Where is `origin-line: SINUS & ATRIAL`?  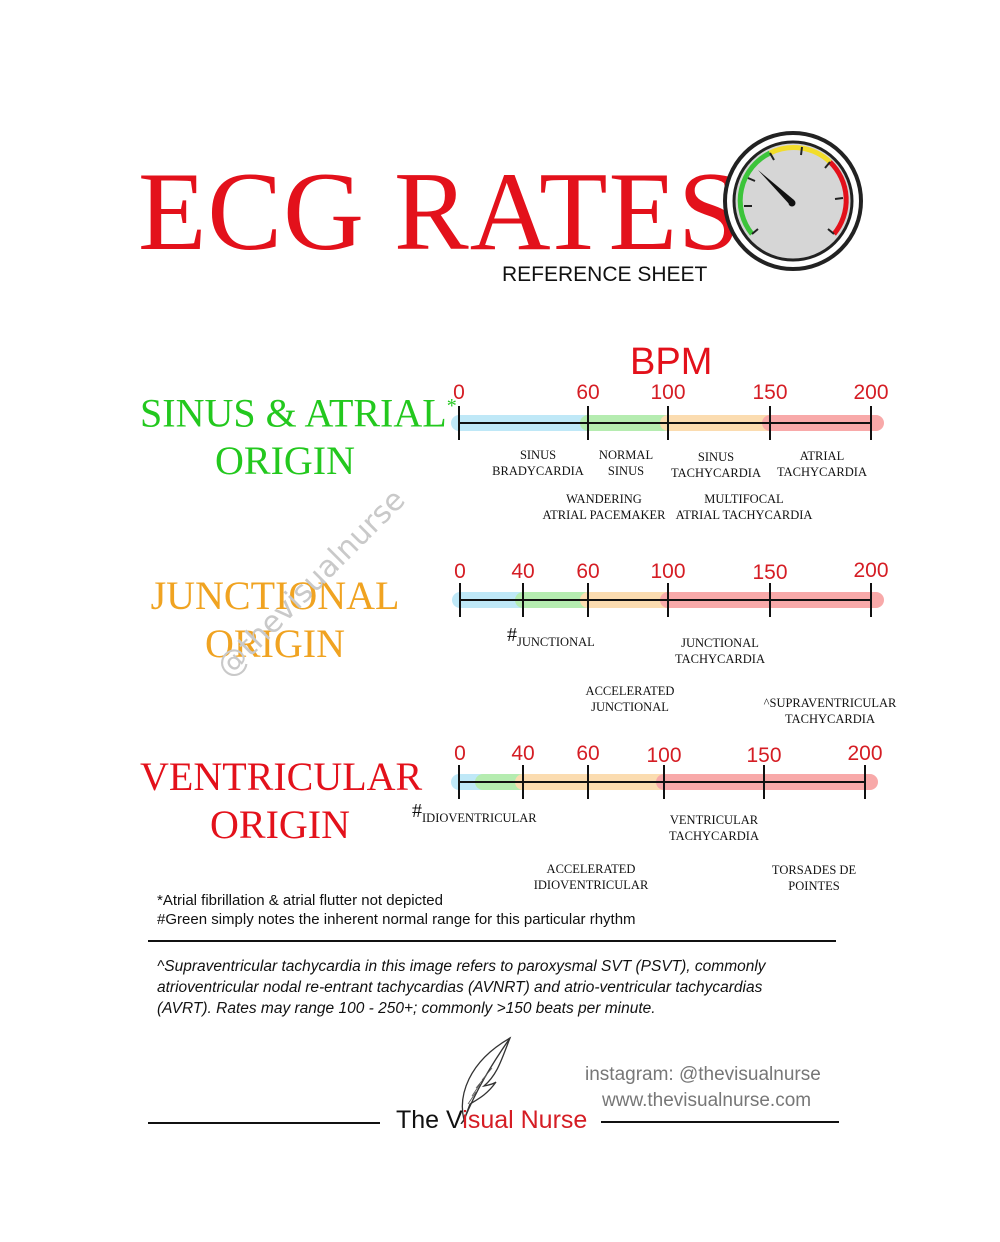 origin-line: SINUS & ATRIAL is located at coordinates (293, 413).